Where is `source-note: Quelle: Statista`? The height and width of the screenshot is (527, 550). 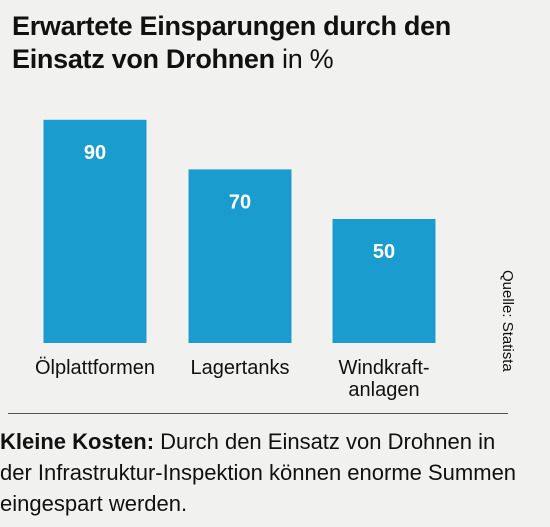
source-note: Quelle: Statista is located at coordinates (507, 321).